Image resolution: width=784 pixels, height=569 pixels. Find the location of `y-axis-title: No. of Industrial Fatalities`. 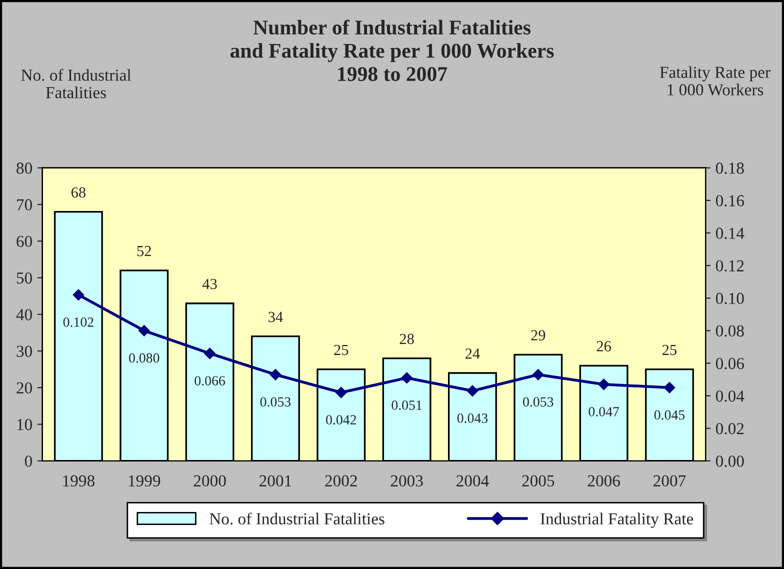

y-axis-title: No. of Industrial Fatalities is located at coordinates (76, 83).